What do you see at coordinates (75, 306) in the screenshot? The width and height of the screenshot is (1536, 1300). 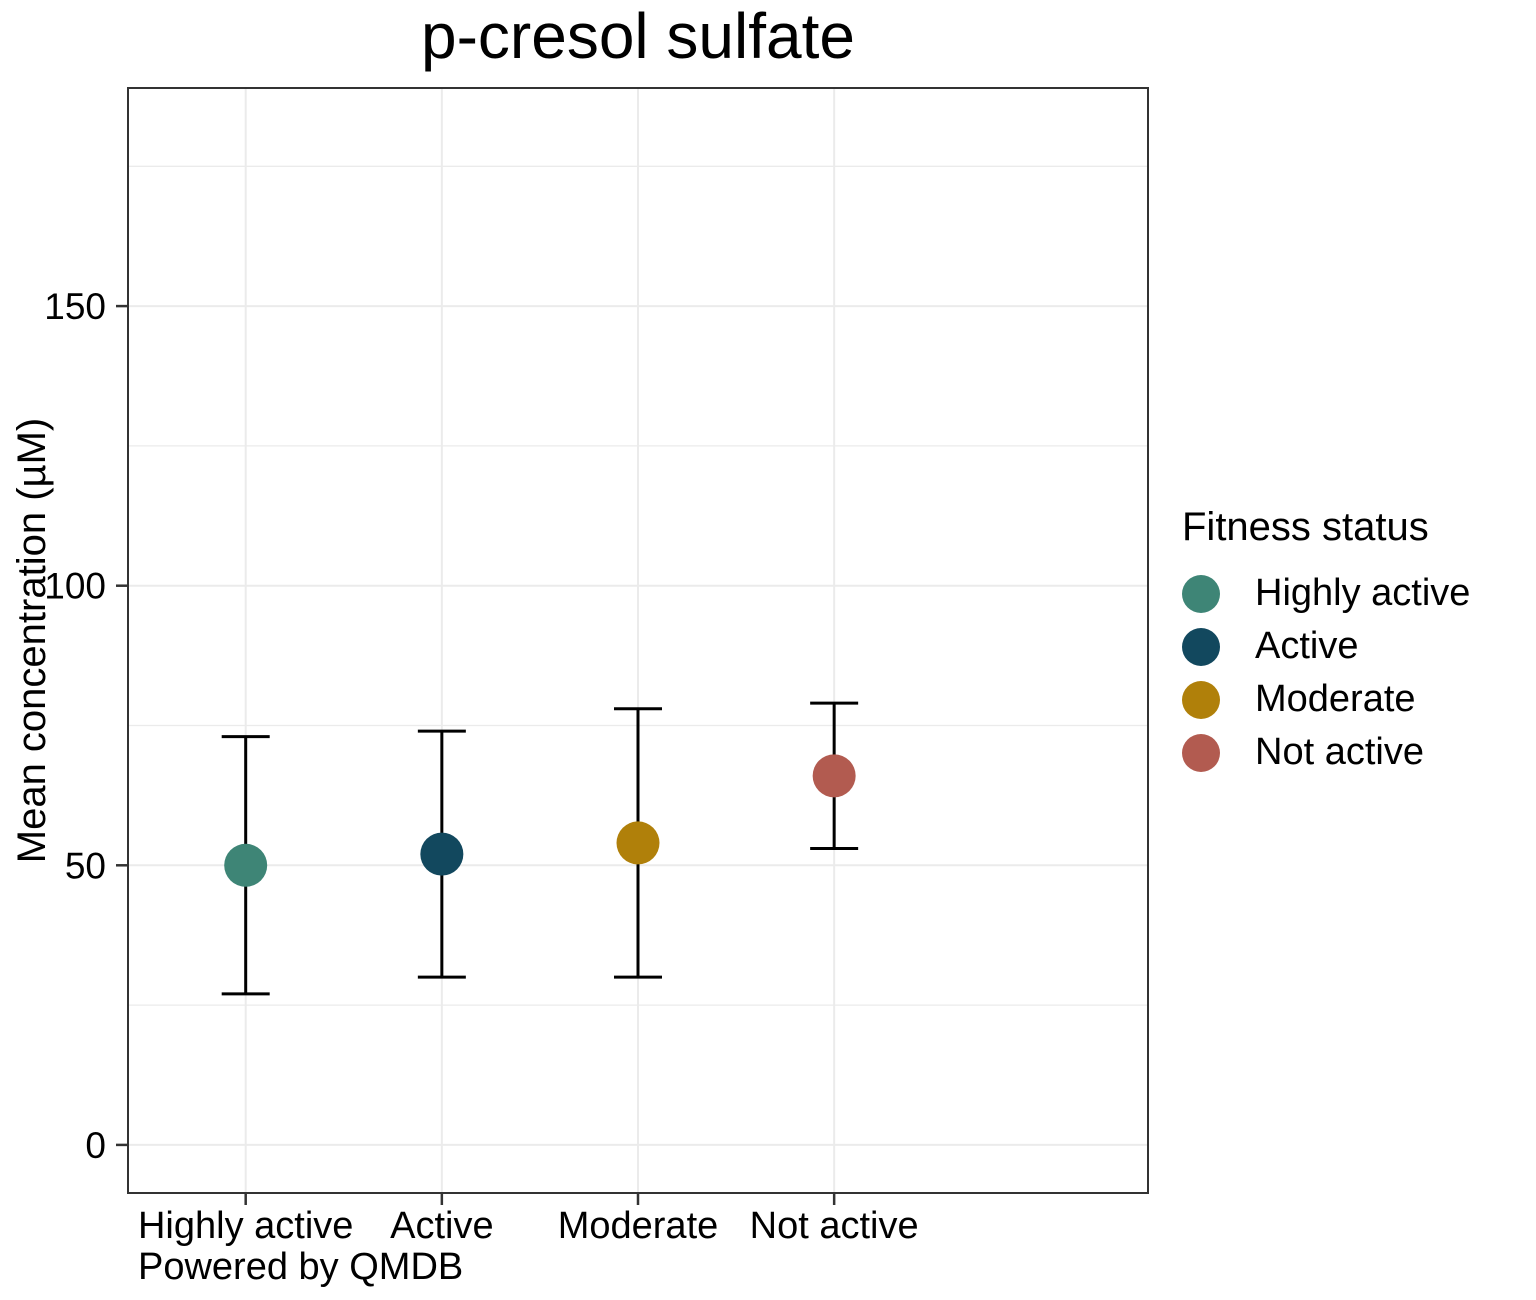 I see `y-tick-label: 150` at bounding box center [75, 306].